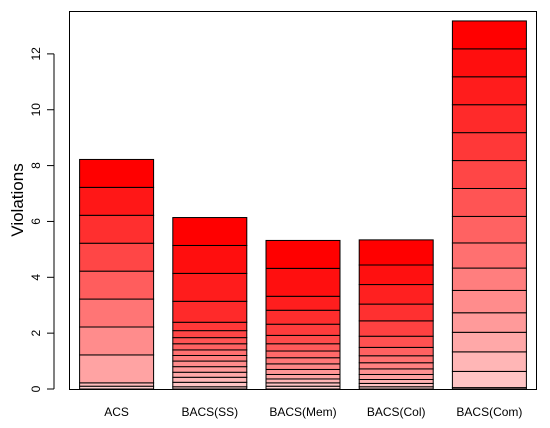 This screenshot has height=428, width=550. Describe the element at coordinates (489, 301) in the screenshot. I see `bar-segment-bacs-com--5` at that location.